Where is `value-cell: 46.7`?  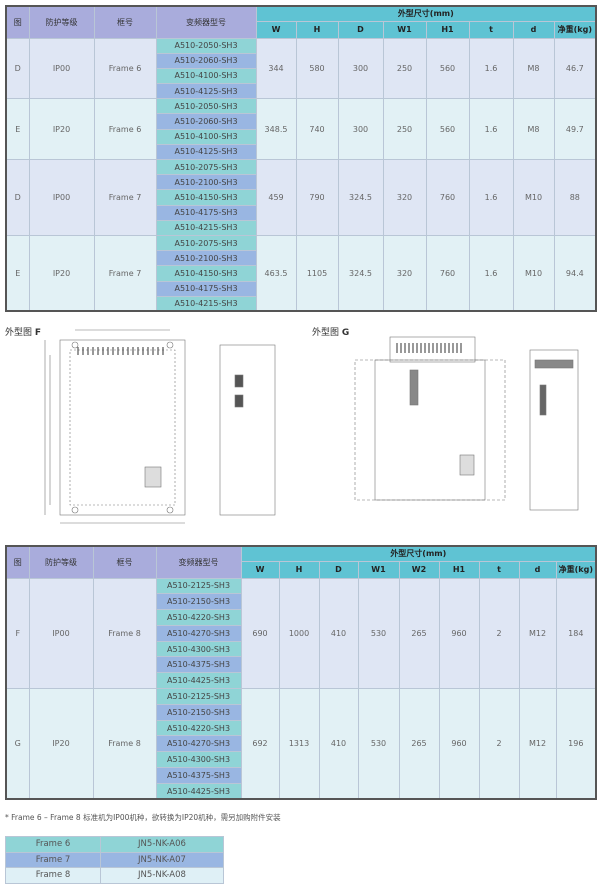
value-cell: 46.7 is located at coordinates (575, 68).